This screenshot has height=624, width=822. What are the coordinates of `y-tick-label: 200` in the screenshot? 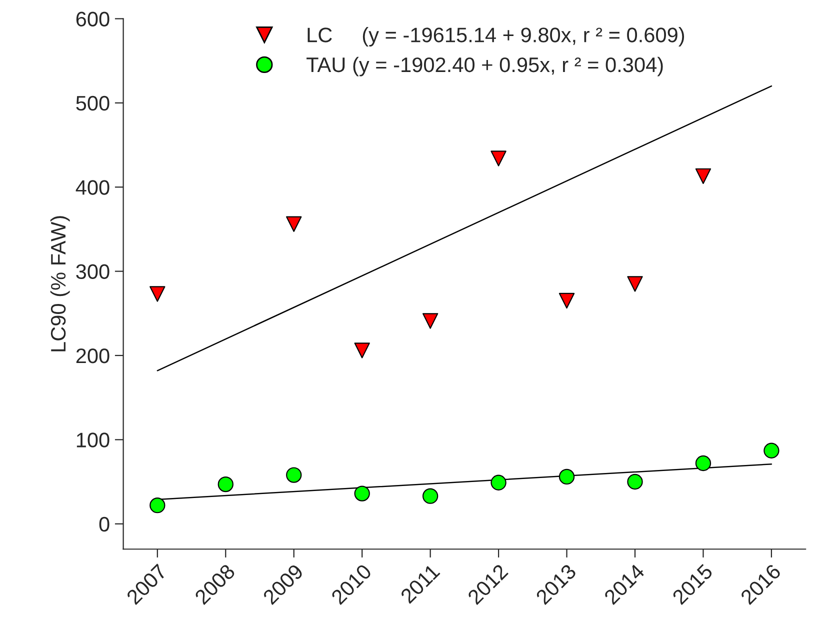 It's located at (93, 356).